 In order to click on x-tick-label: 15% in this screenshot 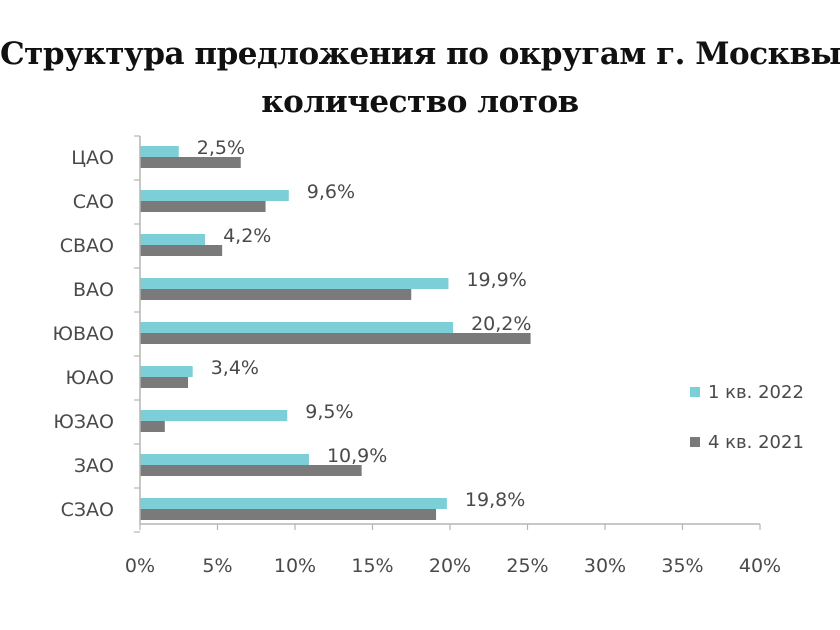, I will do `click(372, 566)`.